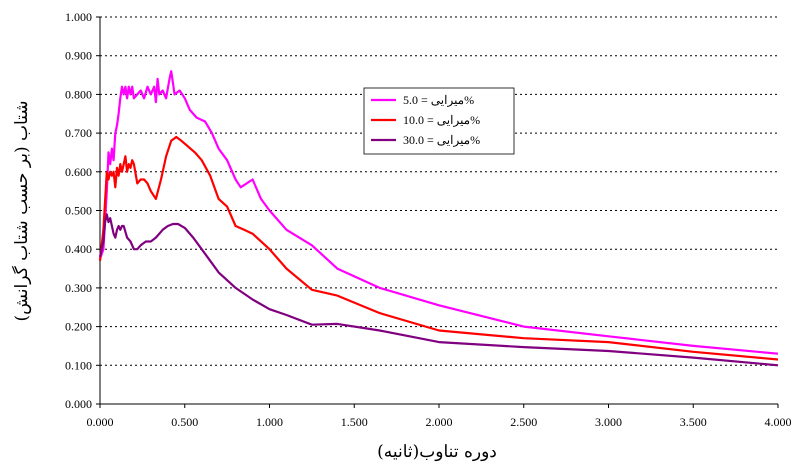  I want to click on y-tick-label: 0.400, so click(78, 249).